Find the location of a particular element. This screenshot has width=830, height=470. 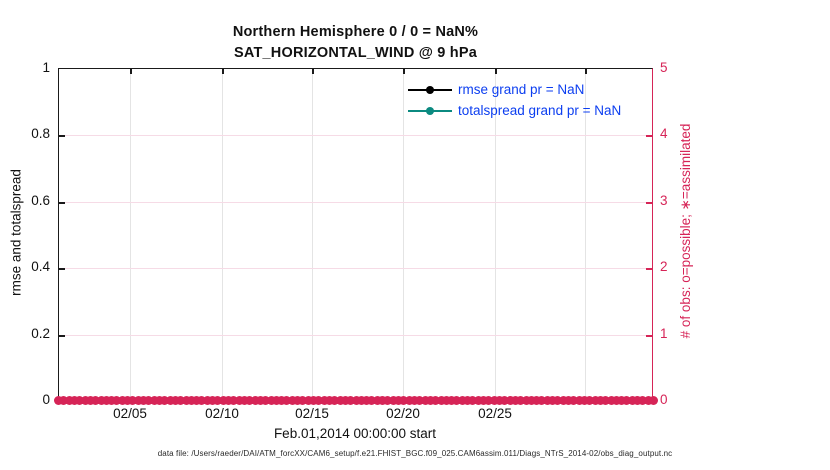

y-right-tick-label: 1 is located at coordinates (664, 333).